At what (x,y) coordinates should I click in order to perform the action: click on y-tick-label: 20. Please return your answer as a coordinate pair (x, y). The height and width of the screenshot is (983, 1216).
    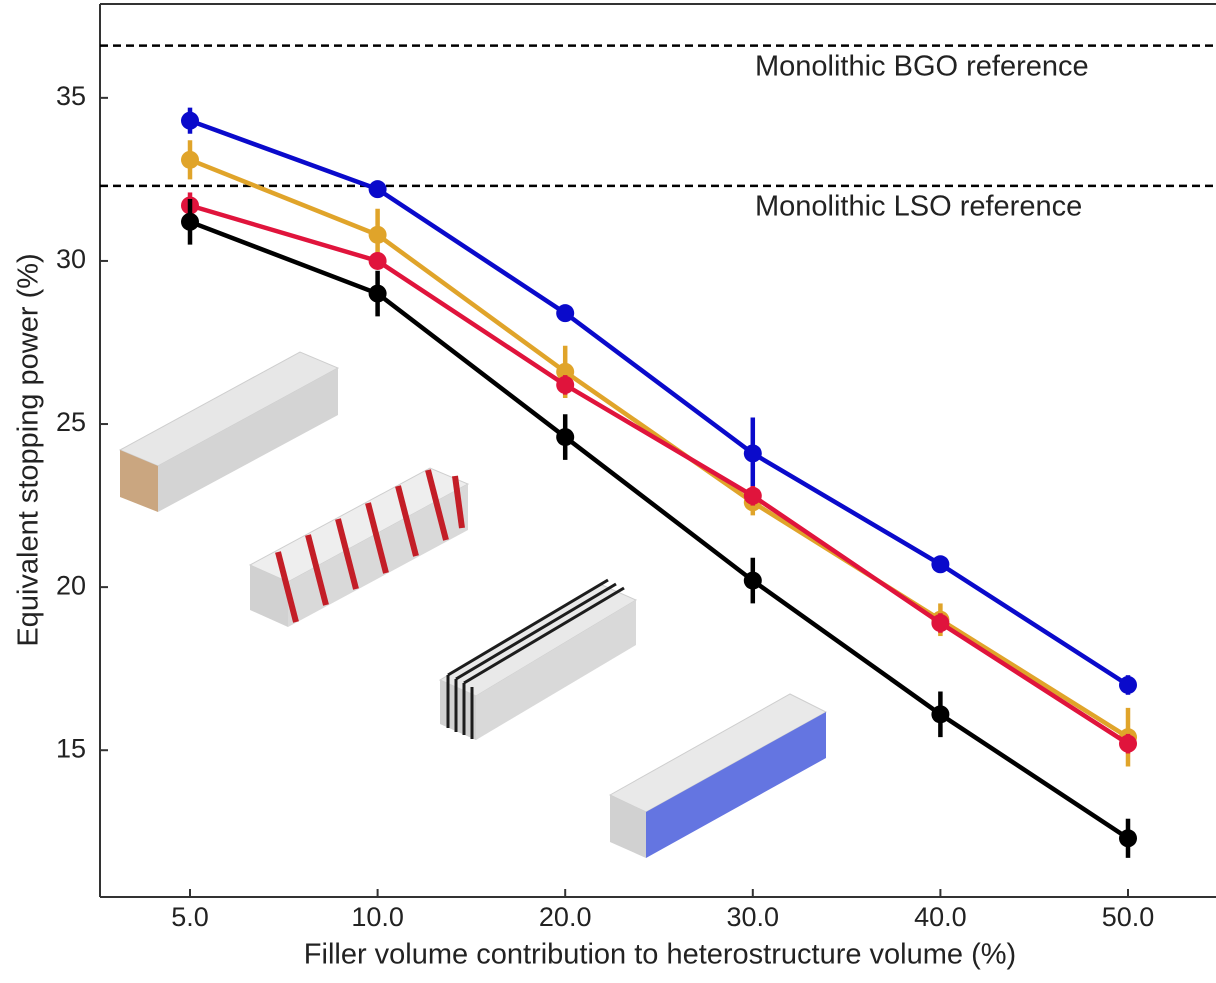
    Looking at the image, I should click on (71, 585).